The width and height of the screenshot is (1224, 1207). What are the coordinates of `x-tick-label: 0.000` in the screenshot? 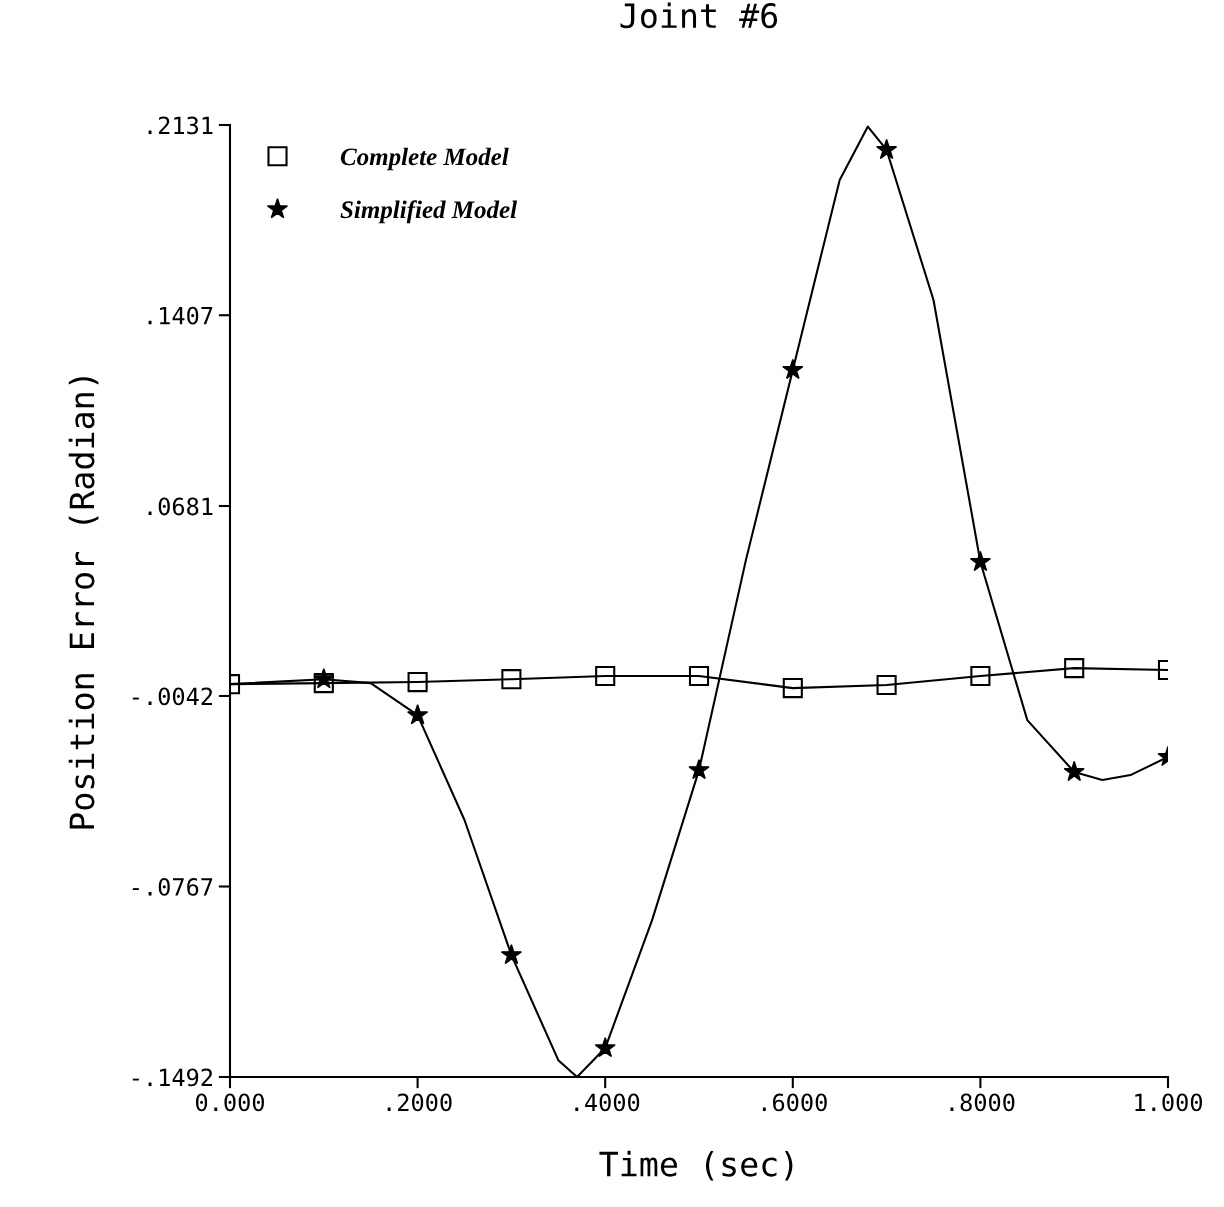 It's located at (230, 1102).